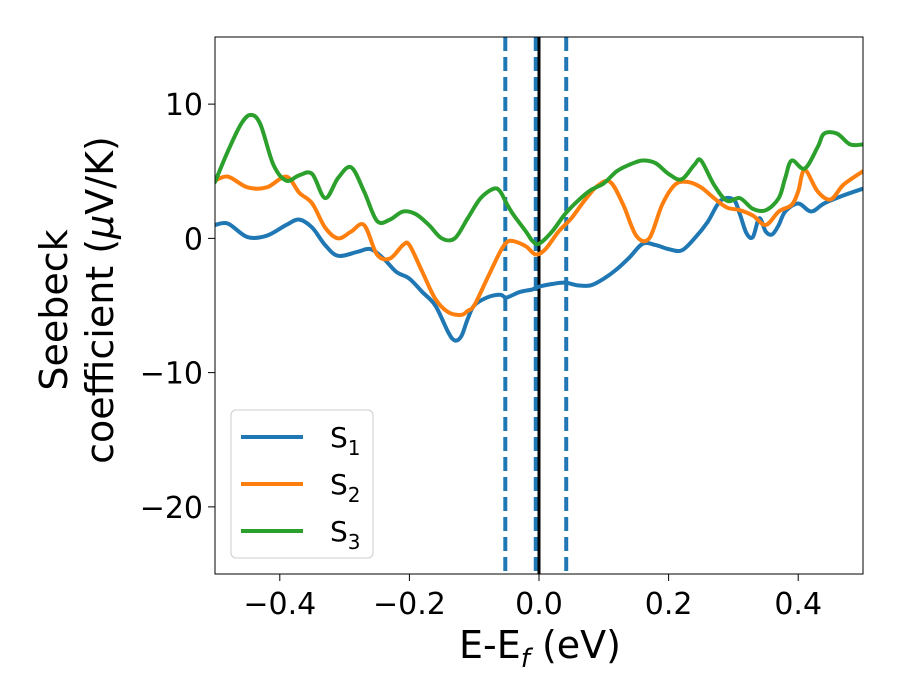  What do you see at coordinates (54, 309) in the screenshot?
I see `y-axis-label-line1: Seebeck` at bounding box center [54, 309].